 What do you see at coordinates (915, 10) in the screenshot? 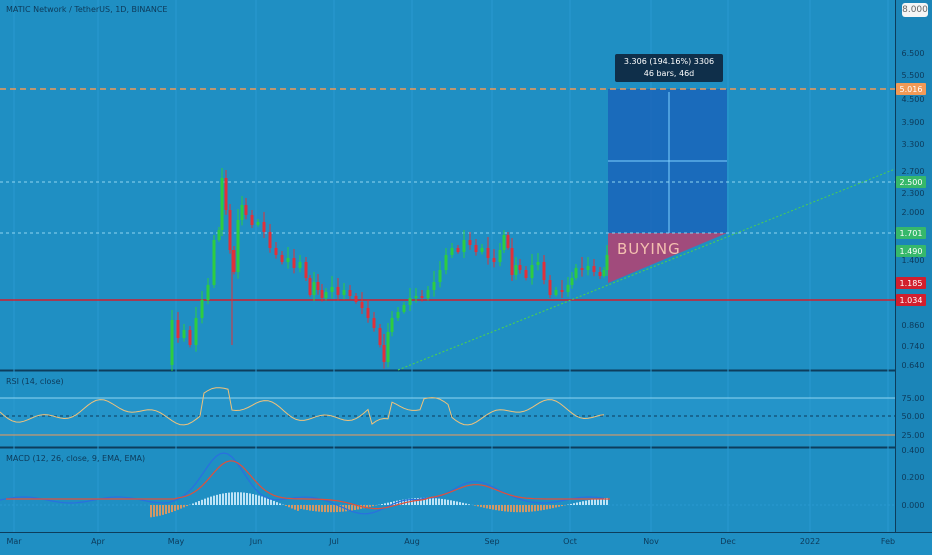
I see `top-right-value: 8.000` at bounding box center [915, 10].